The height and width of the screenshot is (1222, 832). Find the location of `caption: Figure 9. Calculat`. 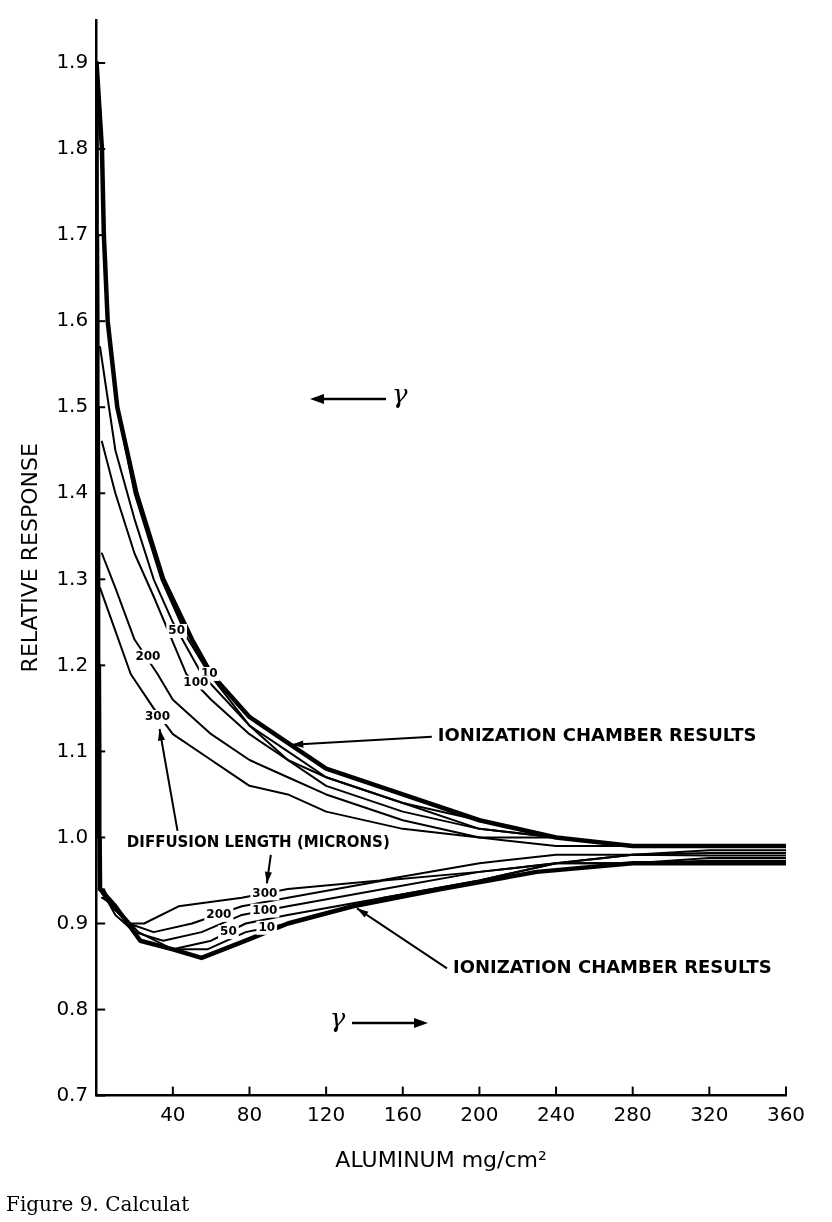

caption: Figure 9. Calculat is located at coordinates (98, 1204).